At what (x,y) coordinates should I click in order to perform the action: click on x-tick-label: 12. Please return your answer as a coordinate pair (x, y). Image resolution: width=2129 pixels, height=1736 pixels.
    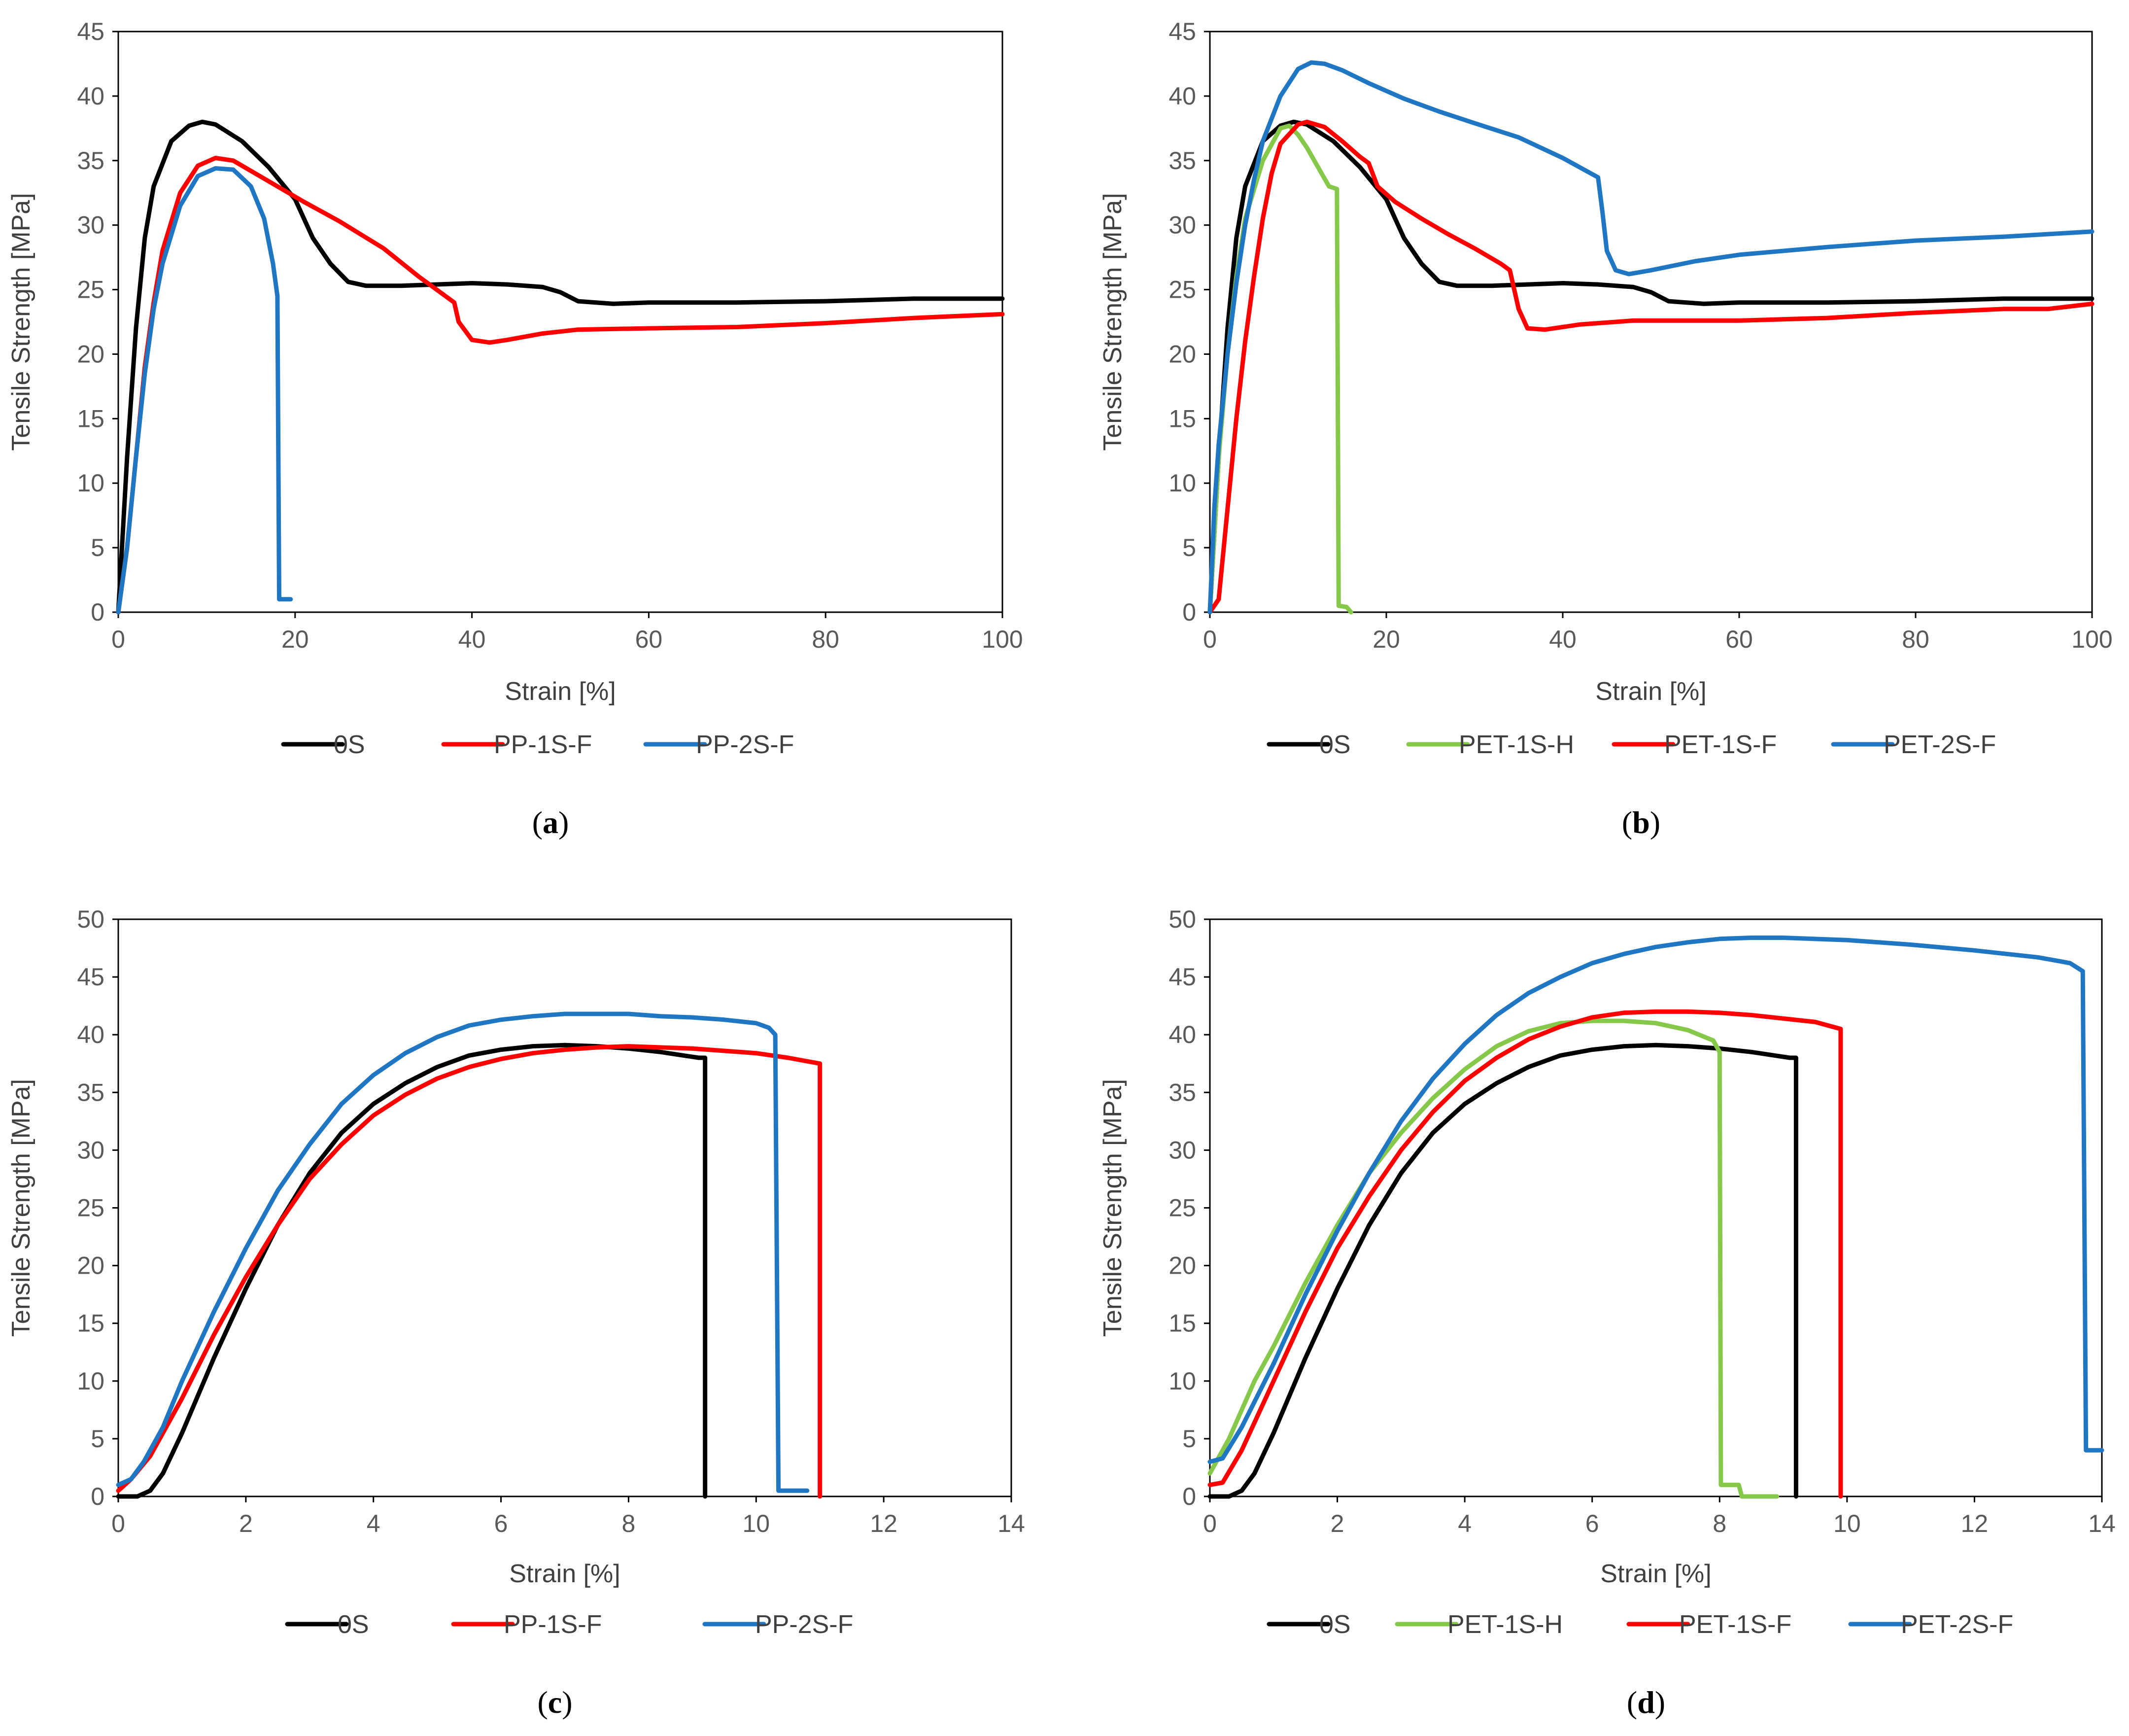
    Looking at the image, I should click on (883, 1523).